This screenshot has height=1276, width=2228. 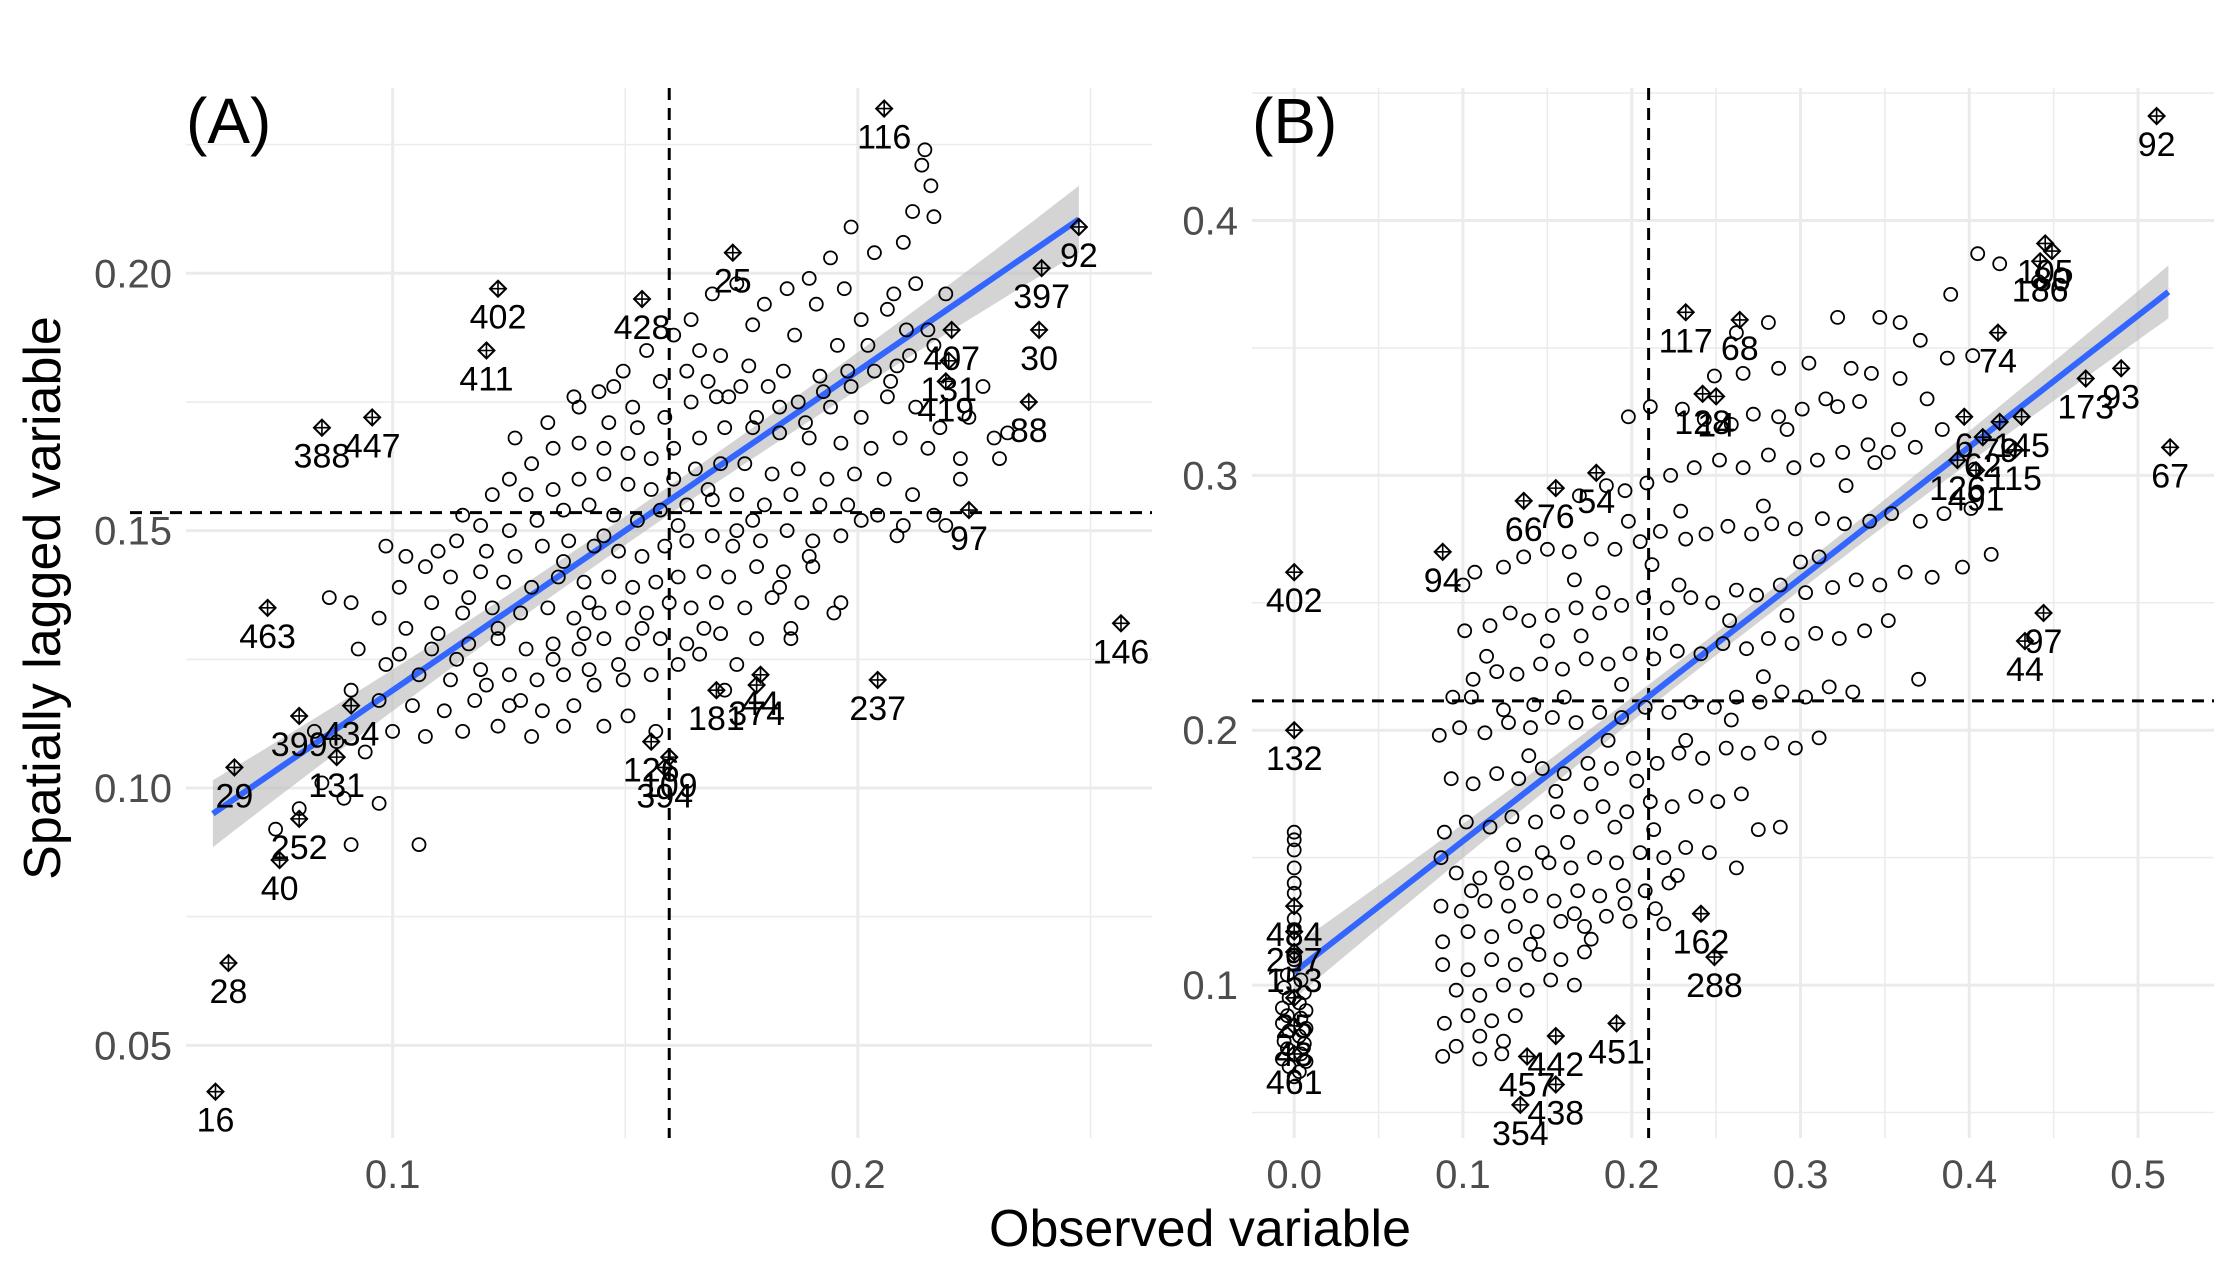 I want to click on point-id-label: 67, so click(x=2170, y=476).